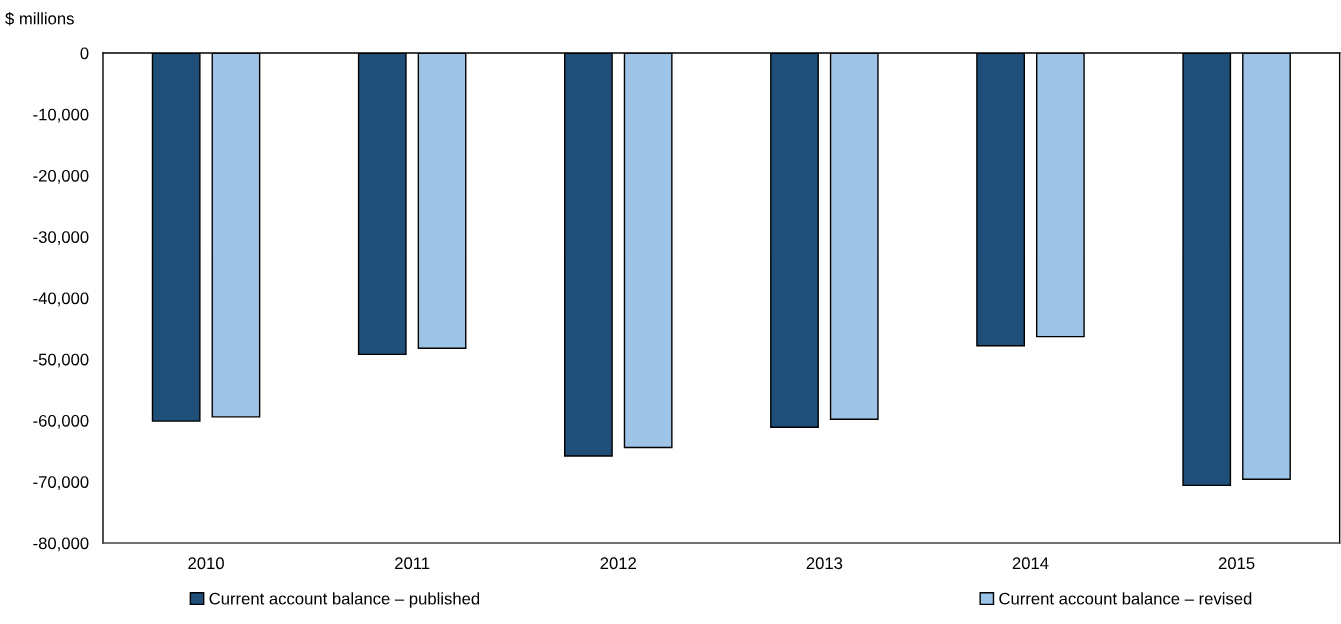  I want to click on y-axis-title: $ millions, so click(39, 18).